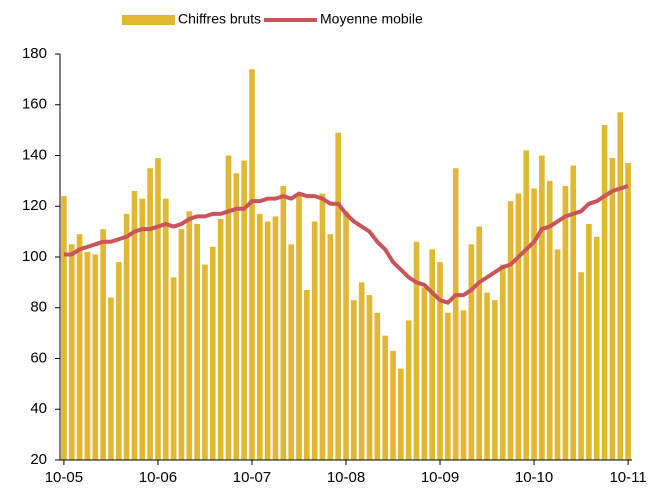 Image resolution: width=656 pixels, height=488 pixels. I want to click on legend-swatch, so click(148, 20).